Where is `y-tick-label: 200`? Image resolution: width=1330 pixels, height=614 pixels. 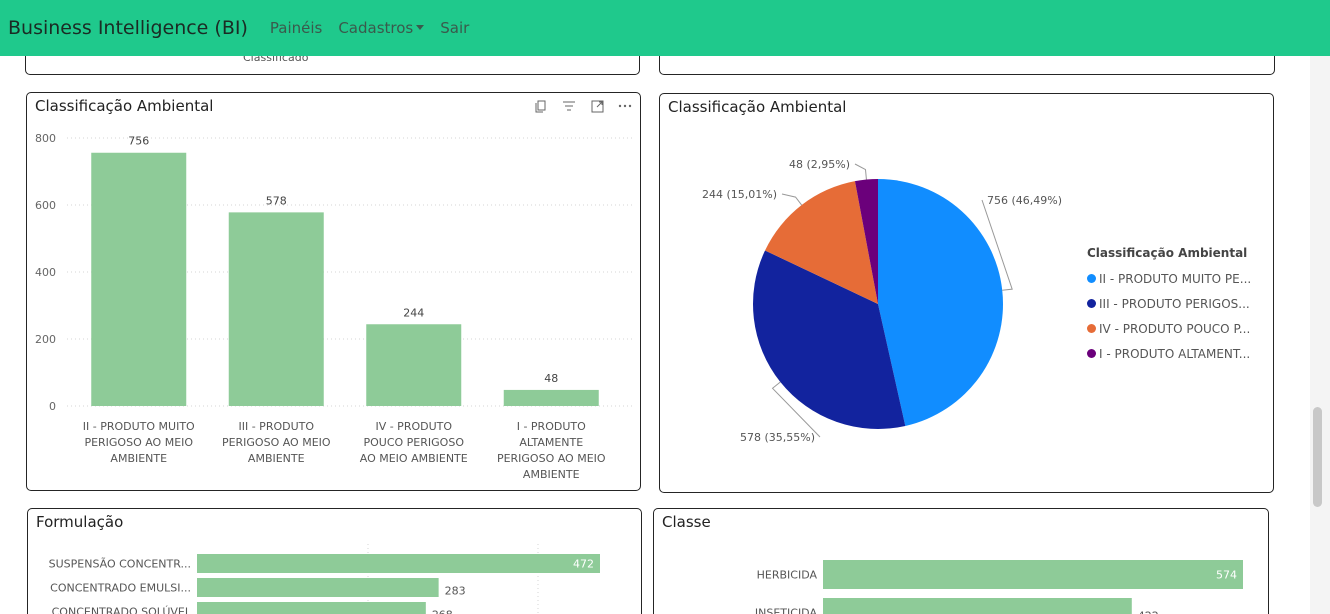 y-tick-label: 200 is located at coordinates (45, 339).